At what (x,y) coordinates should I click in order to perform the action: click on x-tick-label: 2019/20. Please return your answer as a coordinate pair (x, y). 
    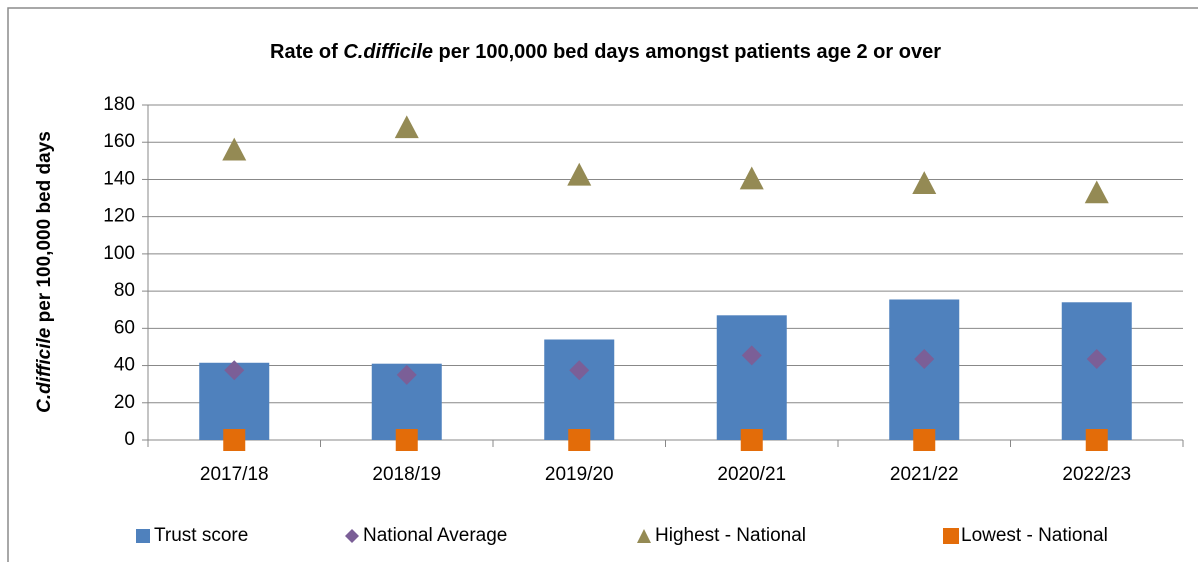
    Looking at the image, I should click on (579, 474).